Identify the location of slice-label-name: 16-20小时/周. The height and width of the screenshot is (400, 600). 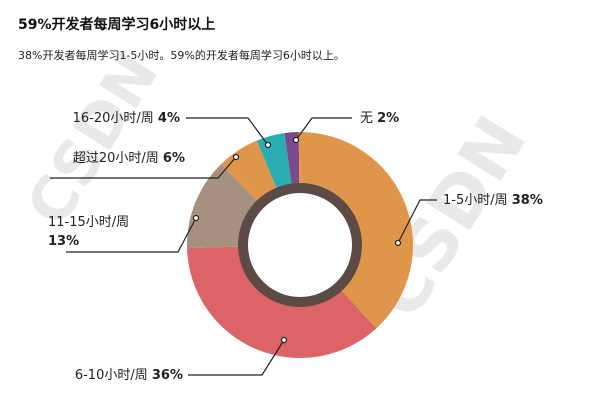
(115, 118).